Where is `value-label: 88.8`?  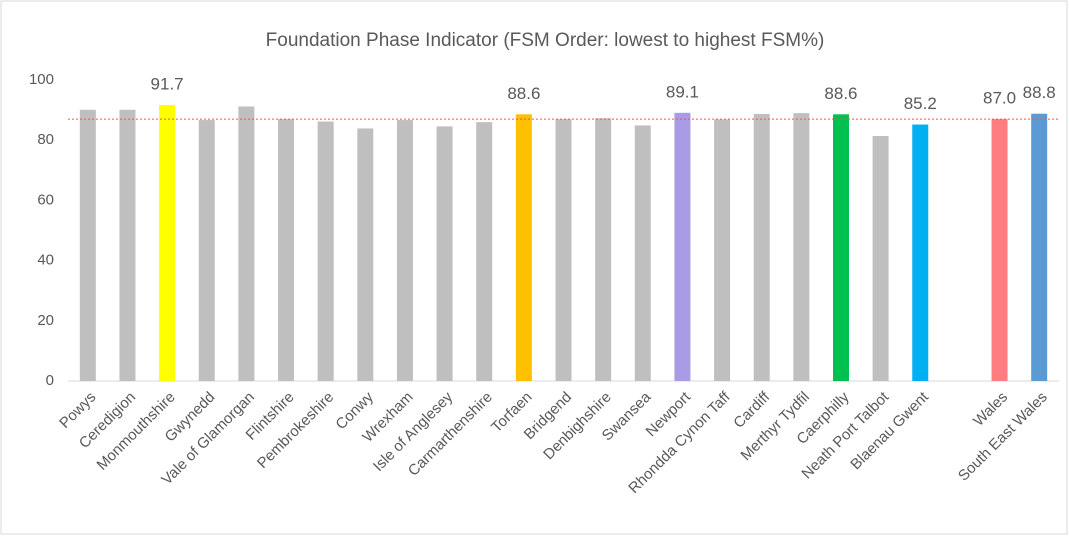
value-label: 88.8 is located at coordinates (1039, 92).